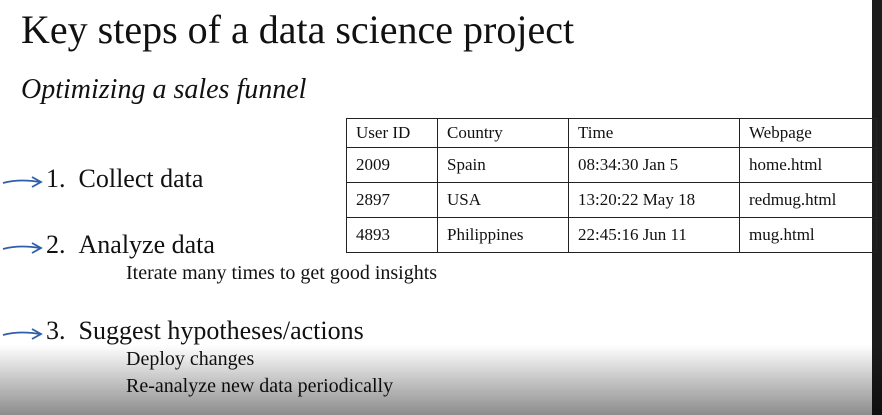  What do you see at coordinates (392, 133) in the screenshot?
I see `header-user-id: User ID` at bounding box center [392, 133].